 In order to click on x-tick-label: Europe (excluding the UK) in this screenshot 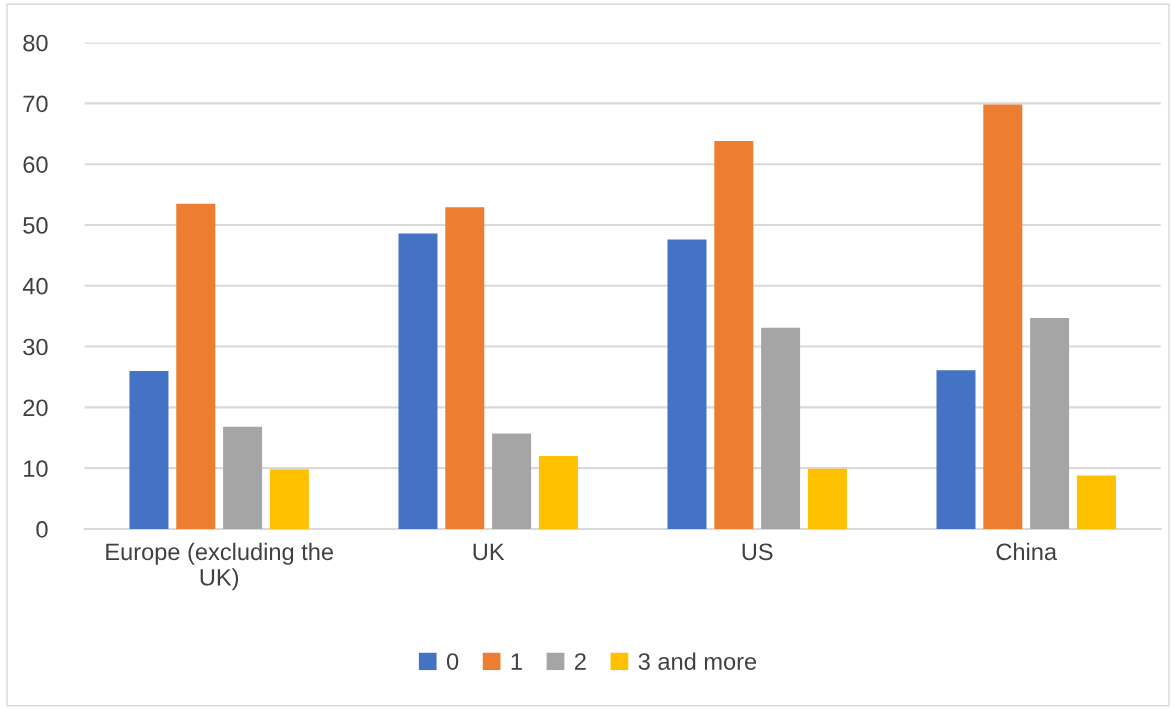, I will do `click(219, 566)`.